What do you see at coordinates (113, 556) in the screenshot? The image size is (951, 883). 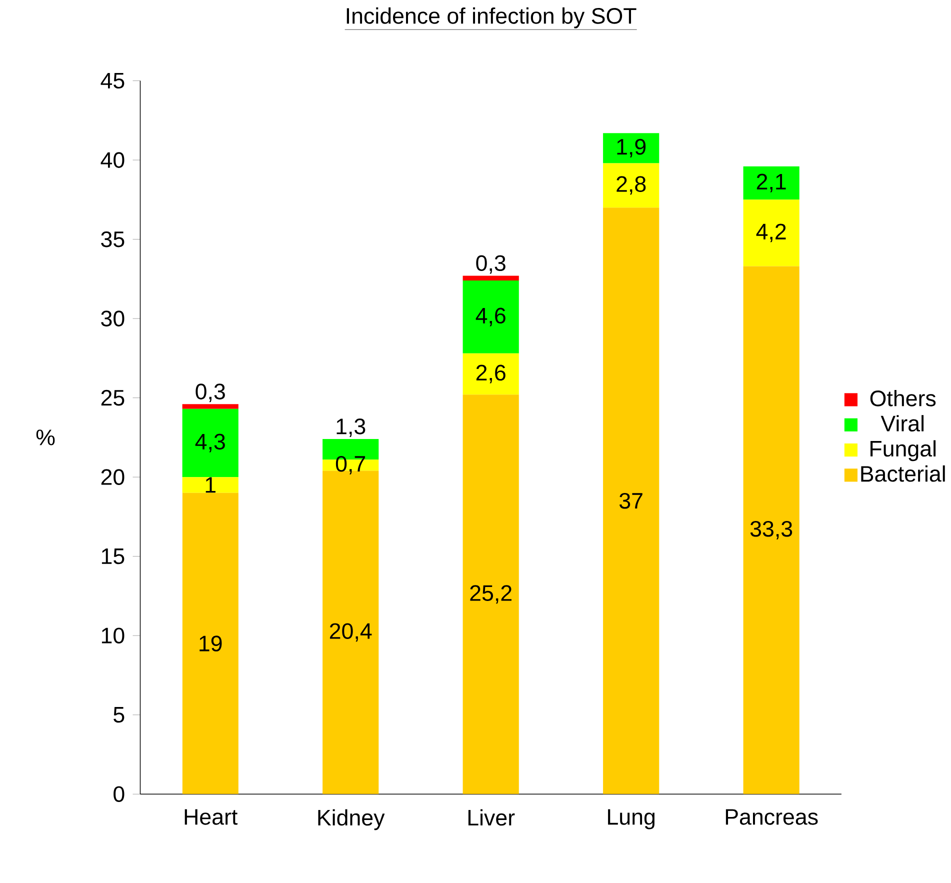 I see `y-tick-label: 15` at bounding box center [113, 556].